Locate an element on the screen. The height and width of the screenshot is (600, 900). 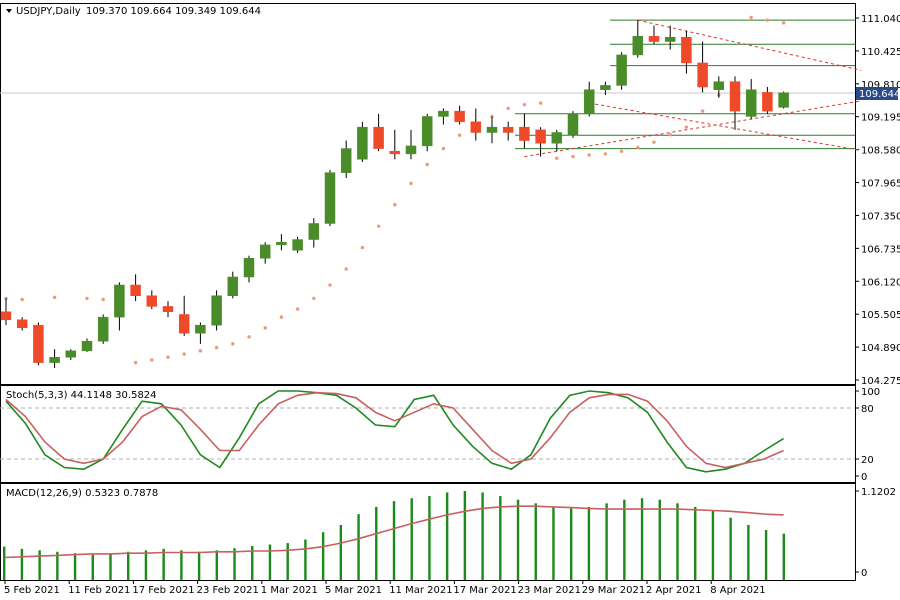
stoch-tick-label: 20 is located at coordinates (867, 460).